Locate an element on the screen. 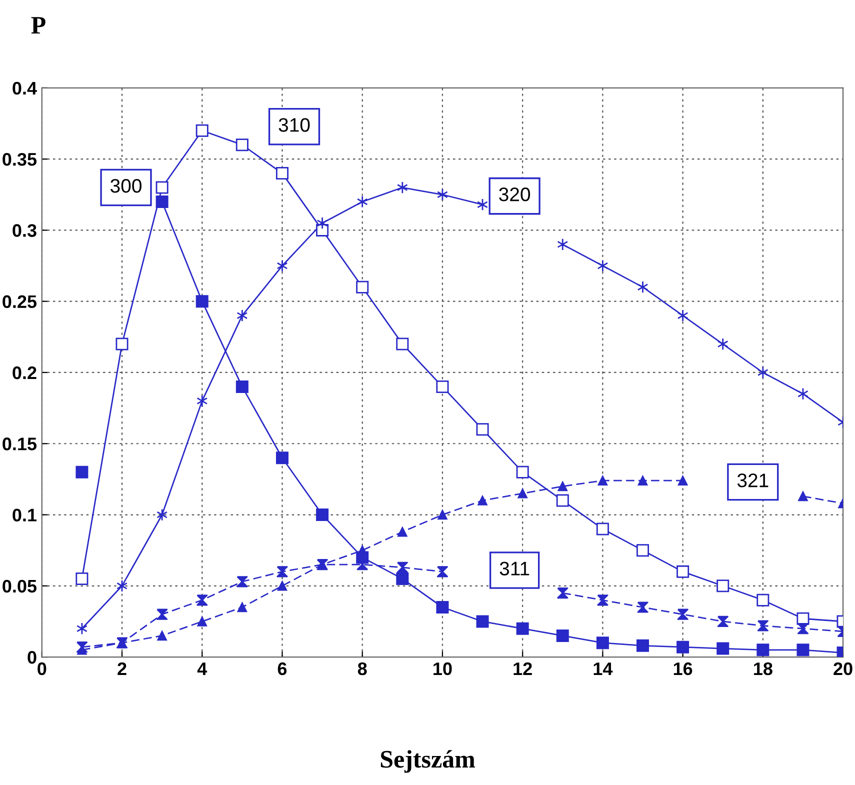 The width and height of the screenshot is (855, 785). series-label: 300 is located at coordinates (126, 185).